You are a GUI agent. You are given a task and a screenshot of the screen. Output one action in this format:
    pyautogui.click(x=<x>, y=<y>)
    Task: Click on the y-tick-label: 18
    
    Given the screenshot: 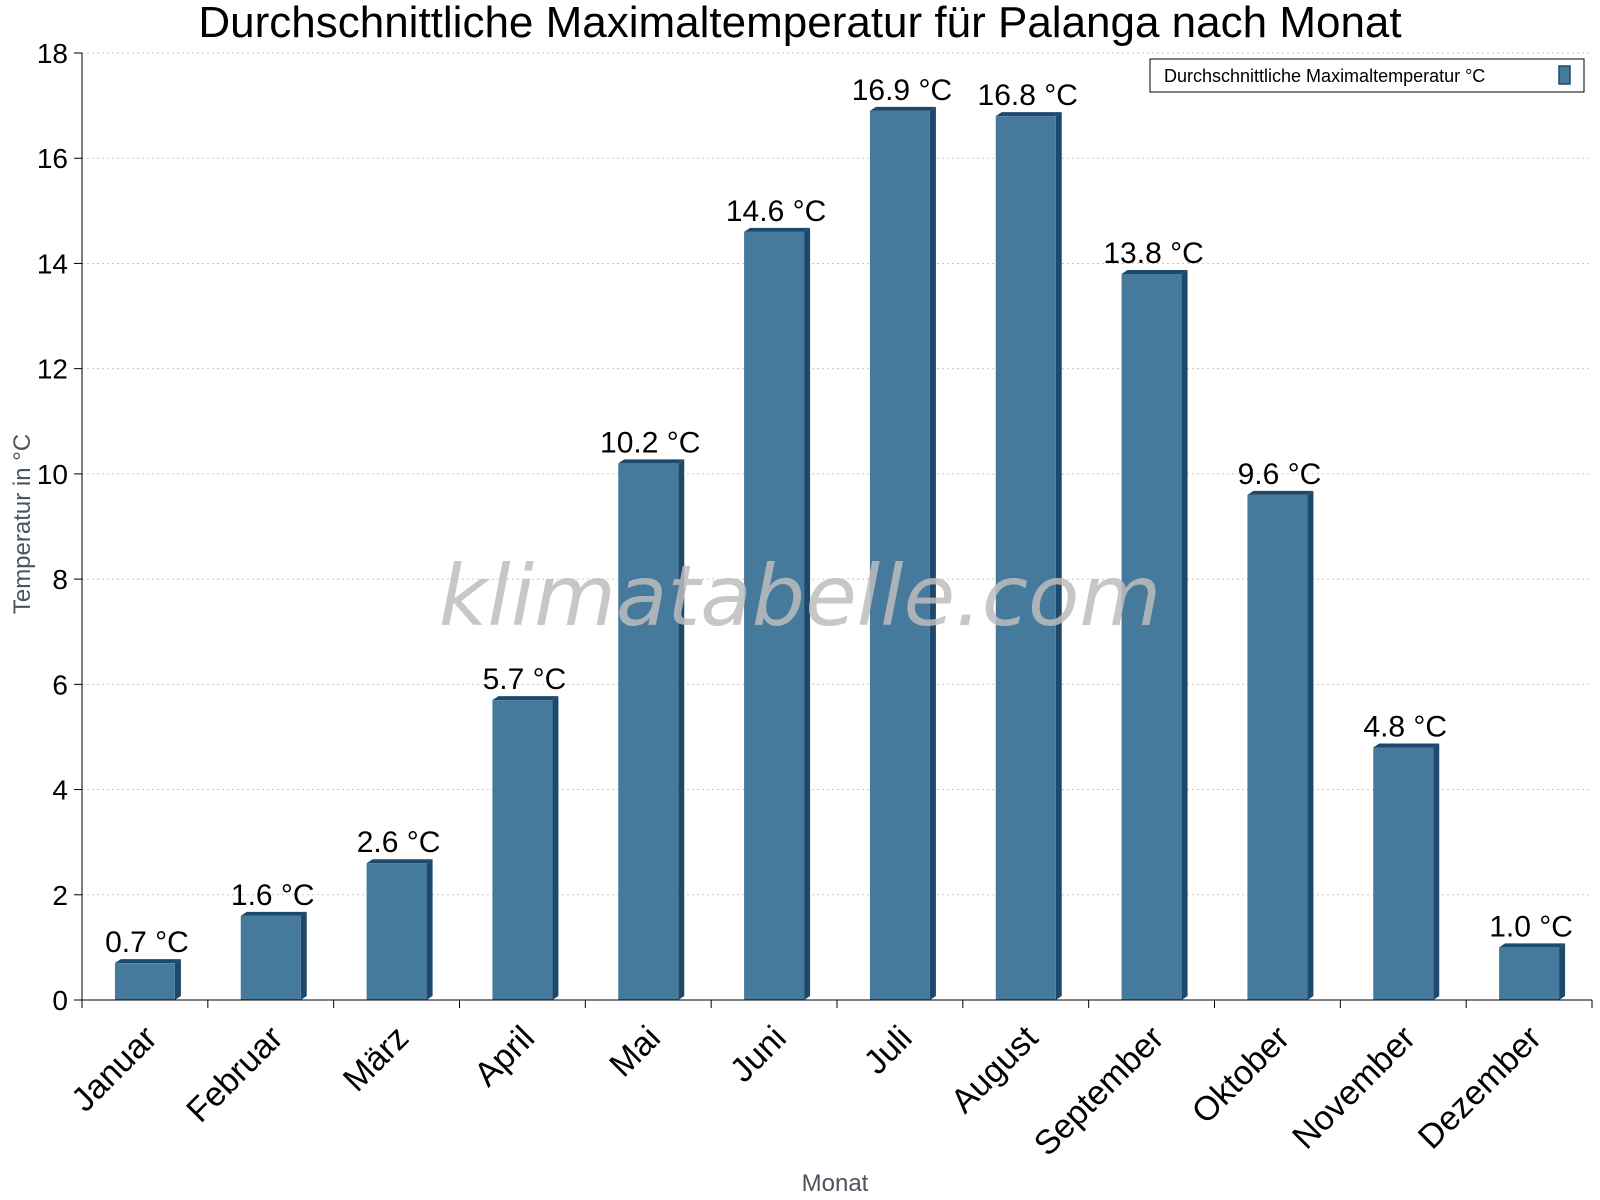 What is the action you would take?
    pyautogui.click(x=52, y=53)
    